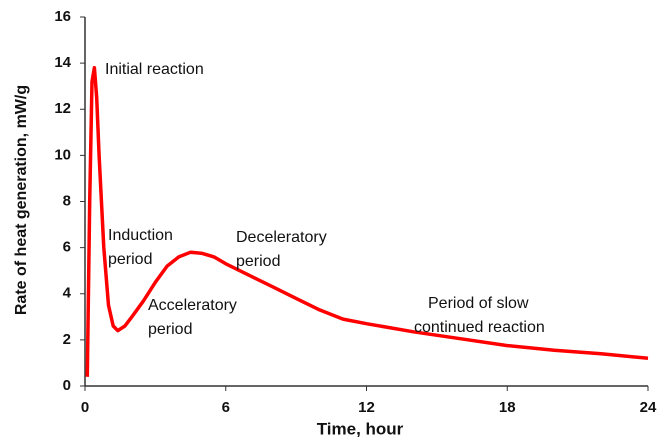 The height and width of the screenshot is (443, 667). Describe the element at coordinates (366, 407) in the screenshot. I see `x-tick-label: 12` at that location.